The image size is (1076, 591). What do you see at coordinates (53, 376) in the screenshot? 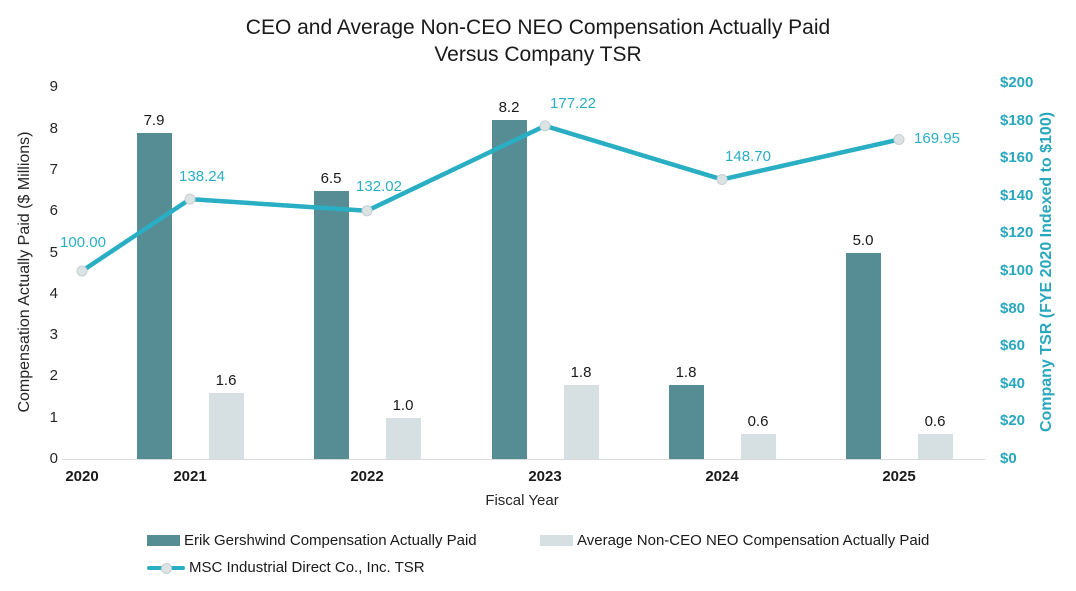
I see `left-y-axis-tick-label: 2` at bounding box center [53, 376].